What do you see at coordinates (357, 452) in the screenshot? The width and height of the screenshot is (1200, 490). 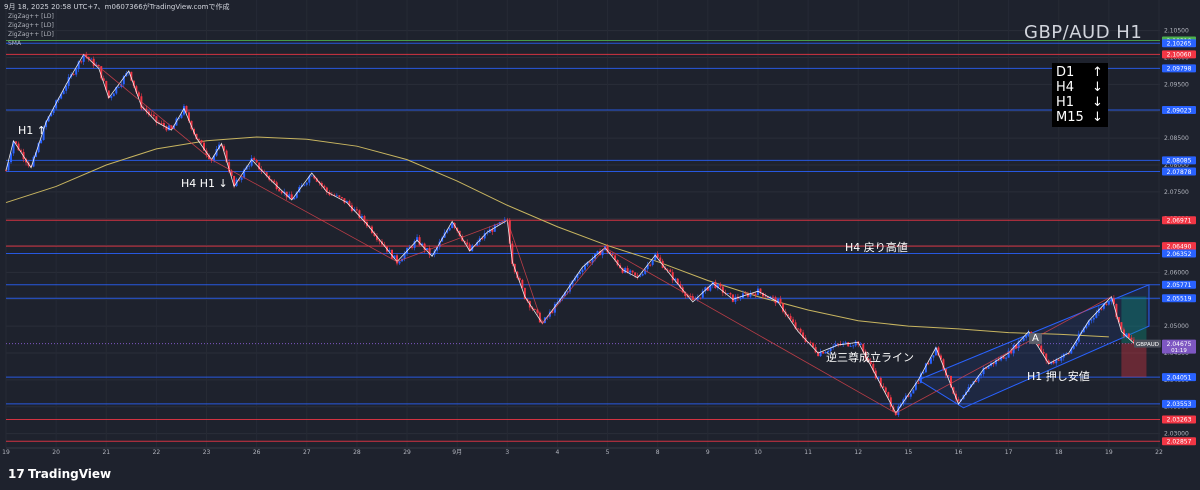 I see `x-tick-label: 28` at bounding box center [357, 452].